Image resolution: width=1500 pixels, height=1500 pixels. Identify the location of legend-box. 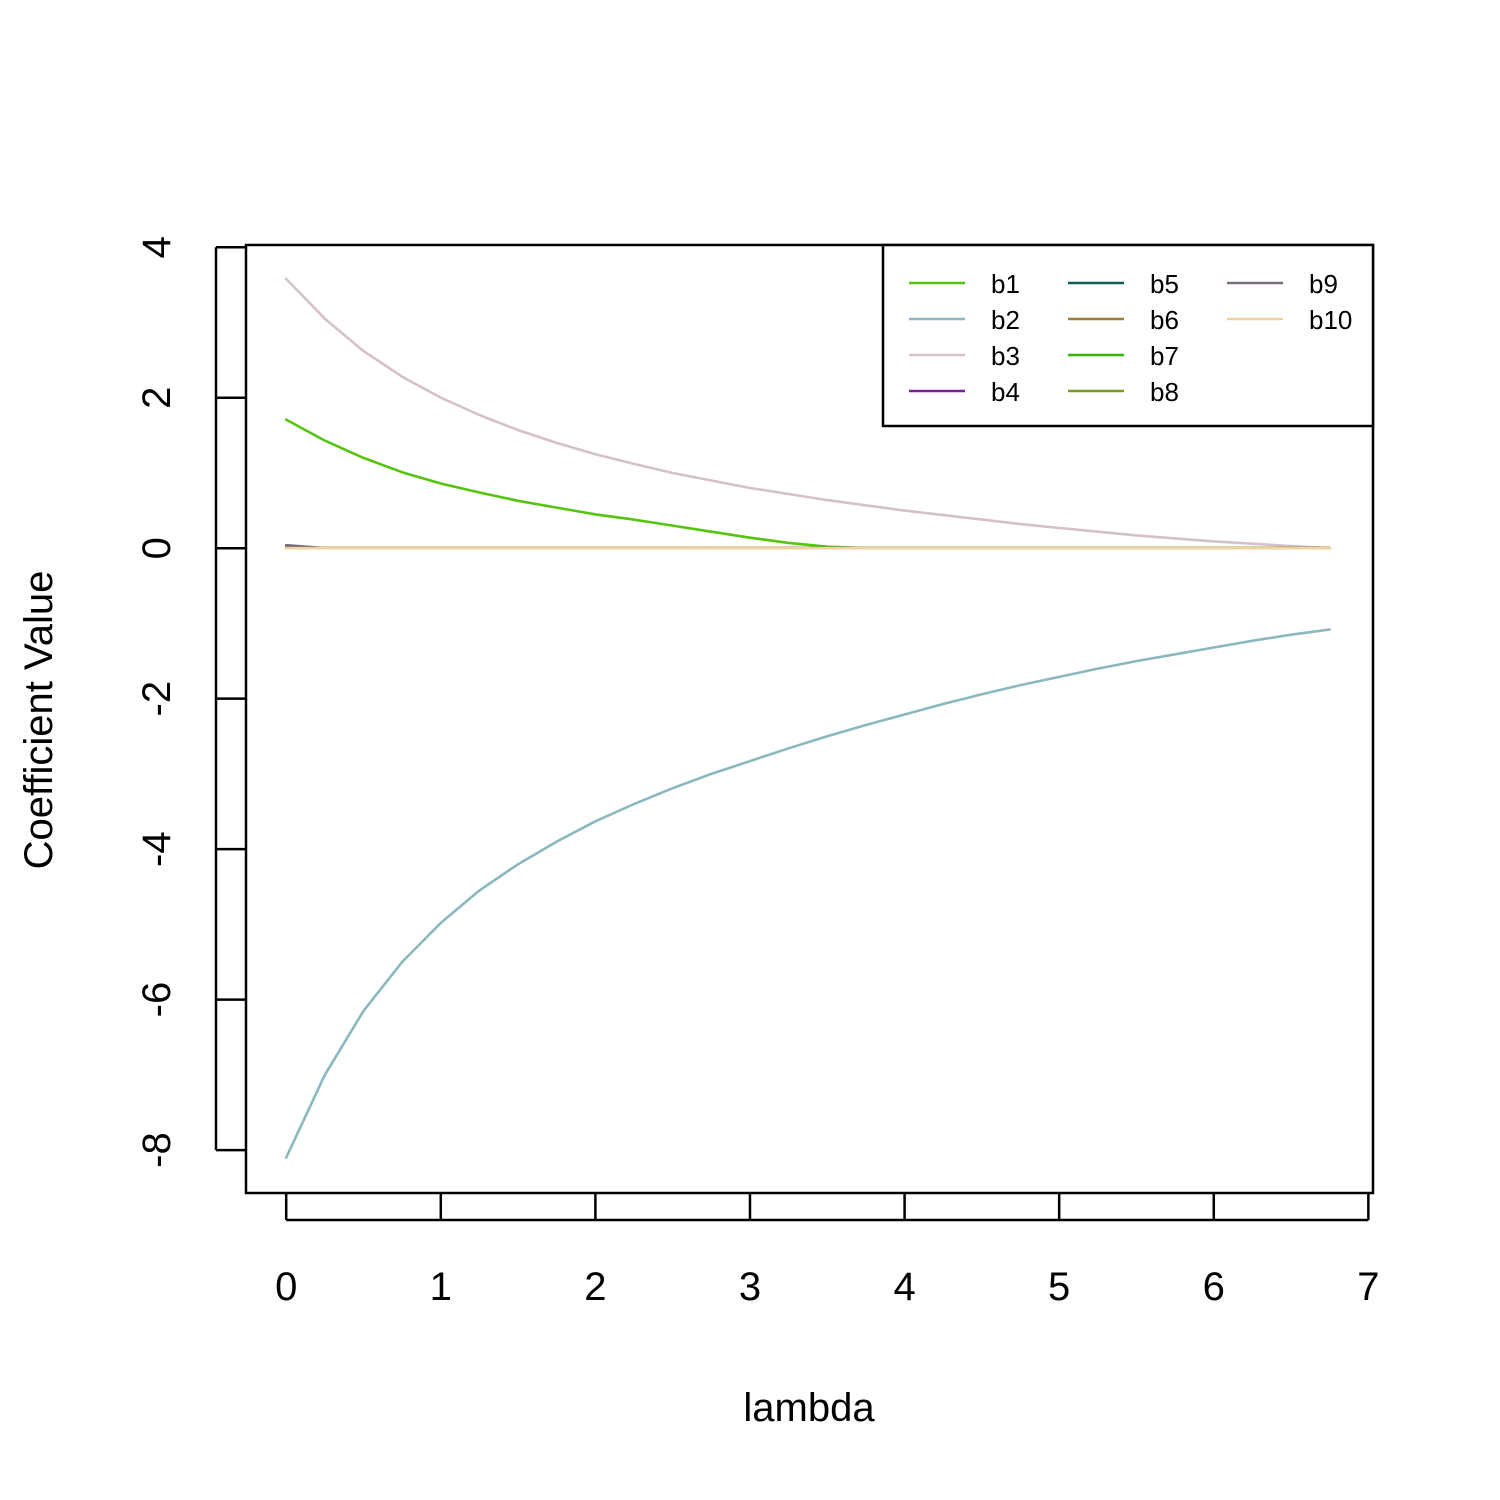
(1128, 335).